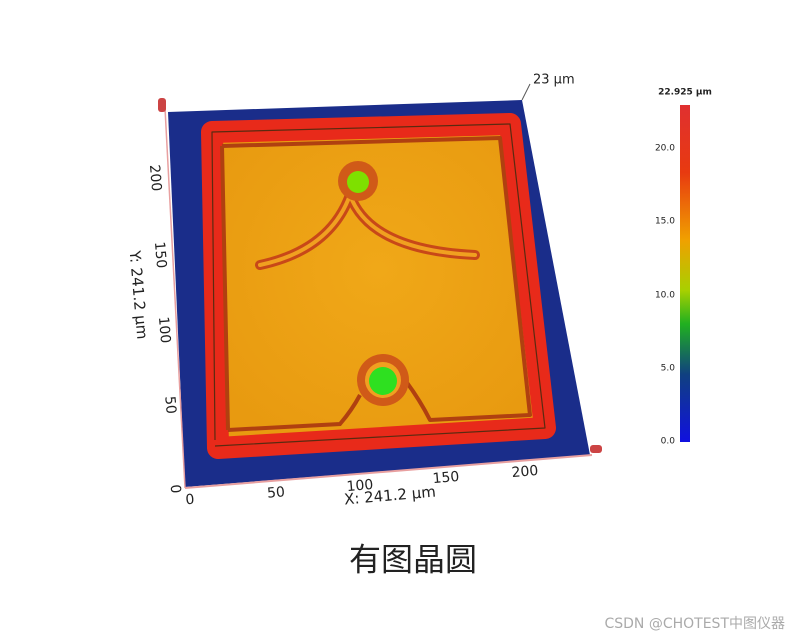 The height and width of the screenshot is (644, 800). Describe the element at coordinates (175, 489) in the screenshot. I see `y-tick-label: 0` at that location.